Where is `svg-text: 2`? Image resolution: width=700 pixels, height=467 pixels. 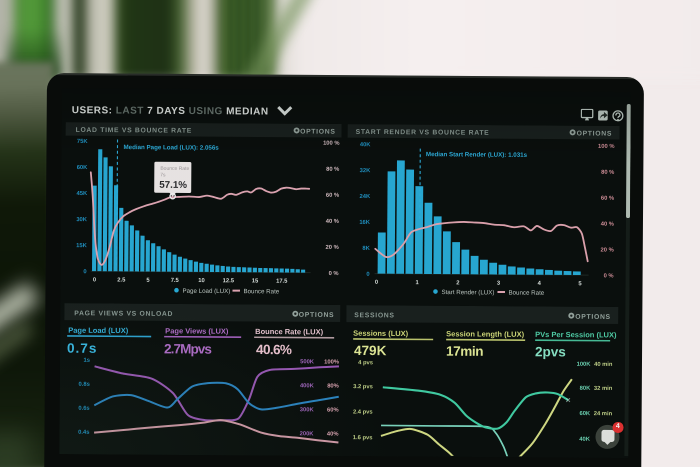 svg-text: 2 is located at coordinates (457, 283).